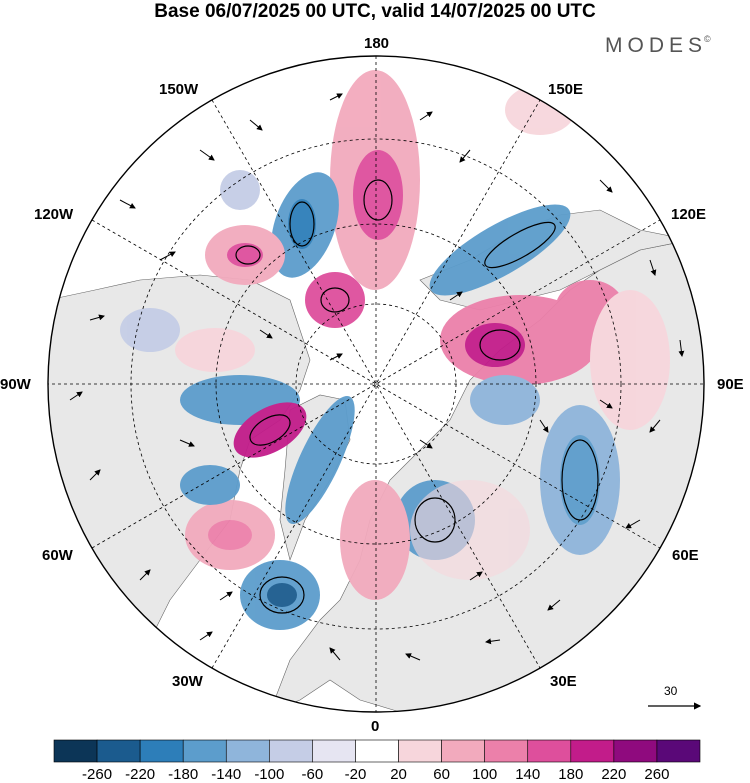 The image size is (750, 783). What do you see at coordinates (571, 774) in the screenshot?
I see `colorbar-tick-label: 180` at bounding box center [571, 774].